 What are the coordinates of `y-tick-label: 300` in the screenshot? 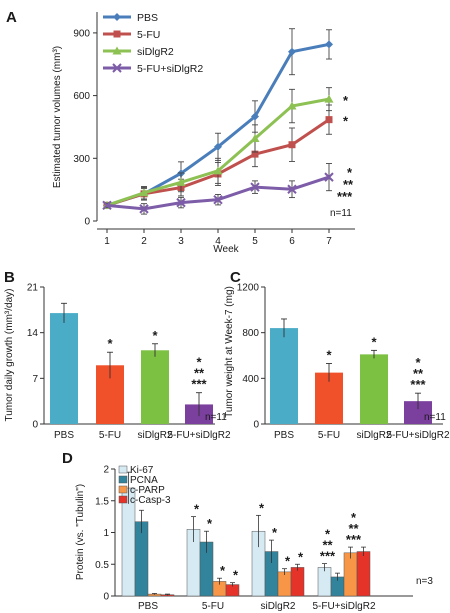 It's located at (81, 159).